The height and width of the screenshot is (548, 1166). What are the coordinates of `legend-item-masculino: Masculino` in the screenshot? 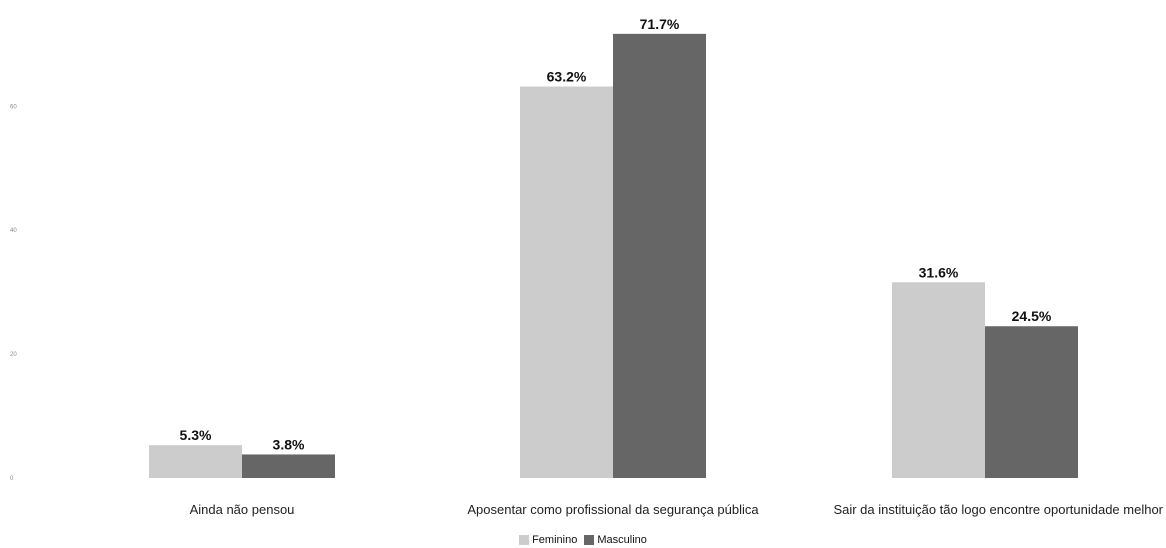 It's located at (615, 540).